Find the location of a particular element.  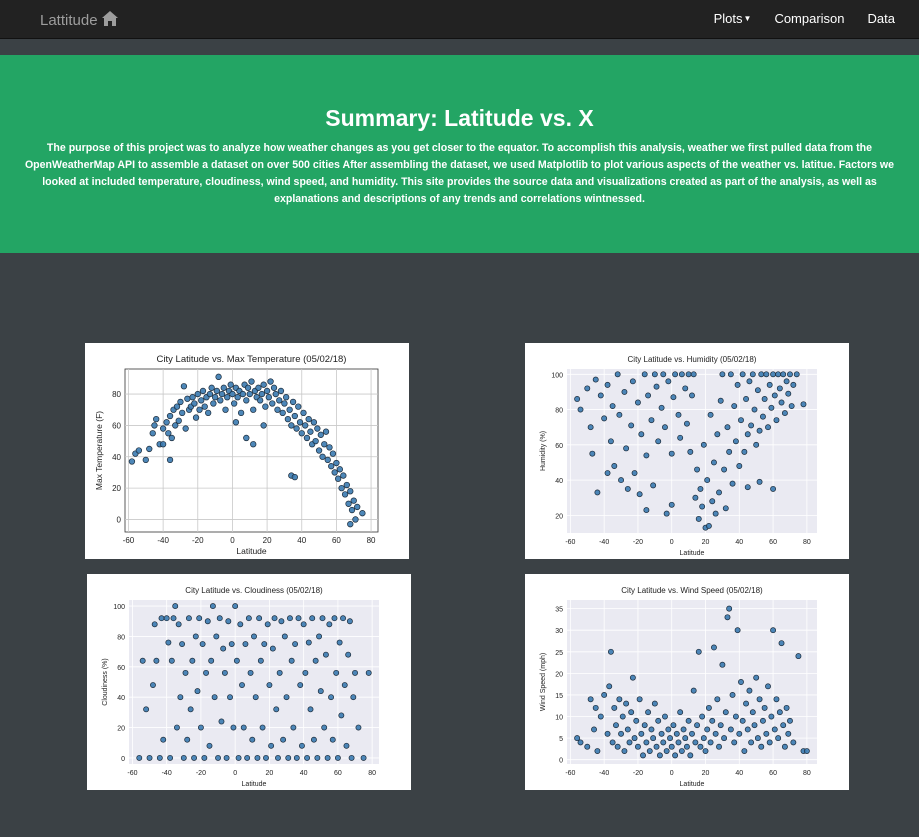

y-tick-label: 5 is located at coordinates (561, 739).